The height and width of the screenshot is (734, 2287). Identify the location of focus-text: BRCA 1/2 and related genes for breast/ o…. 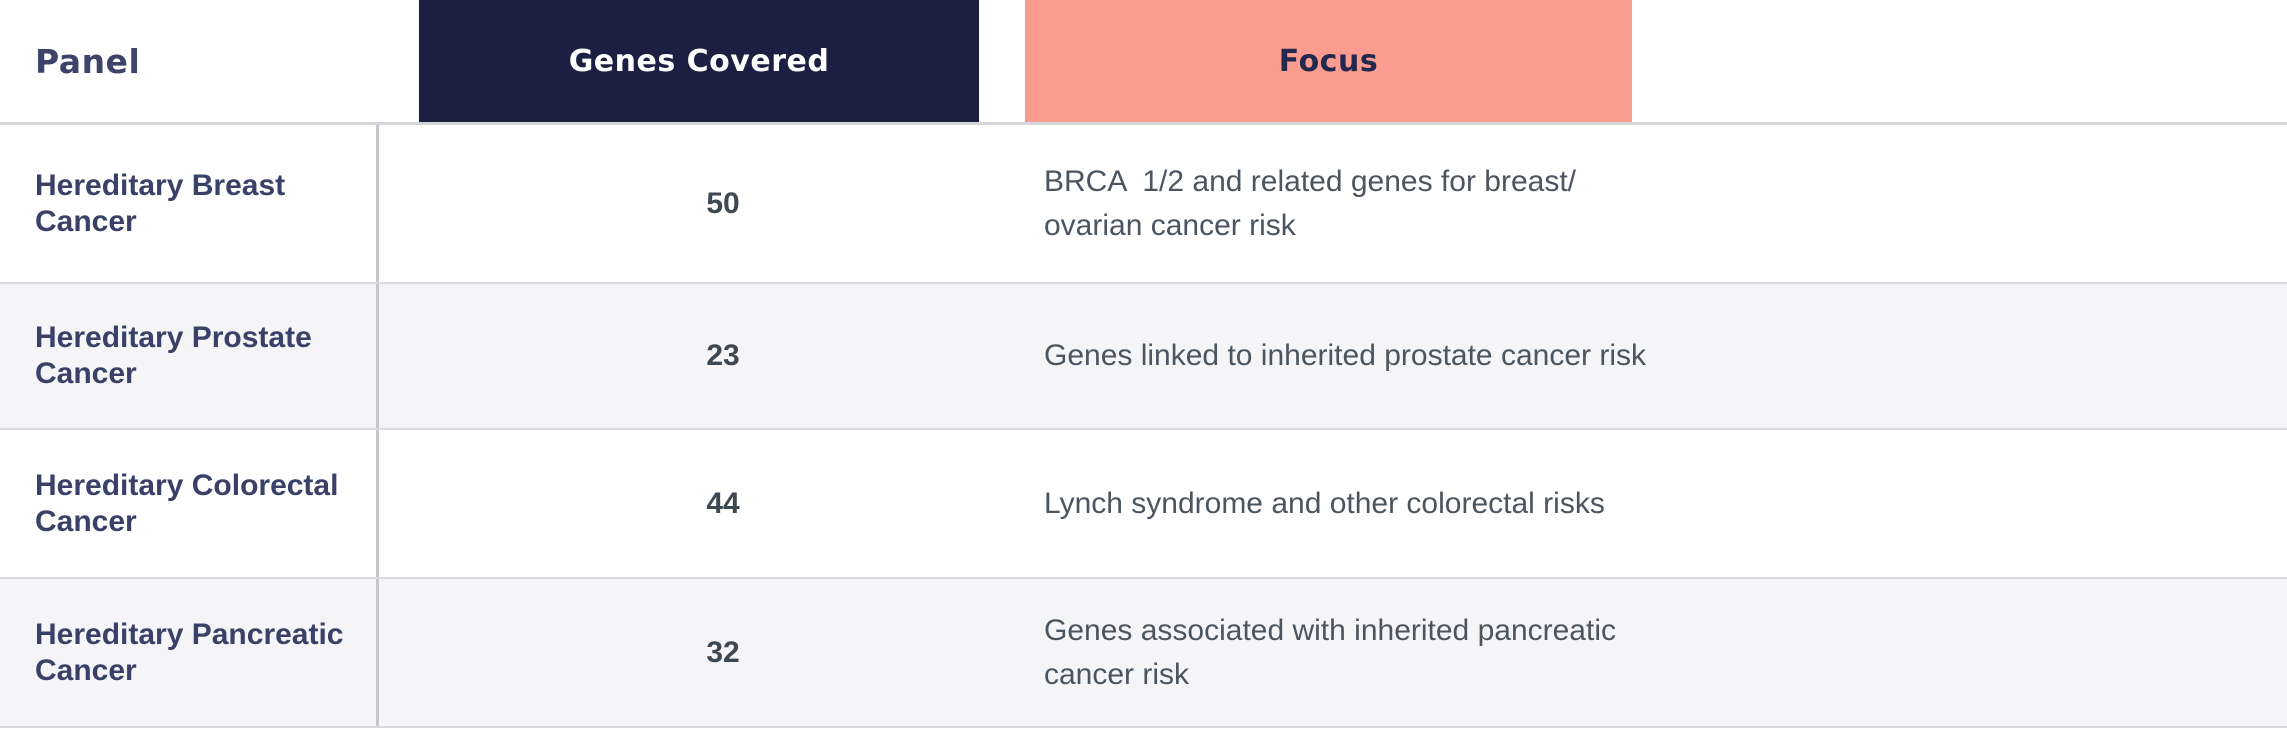
(1310, 203).